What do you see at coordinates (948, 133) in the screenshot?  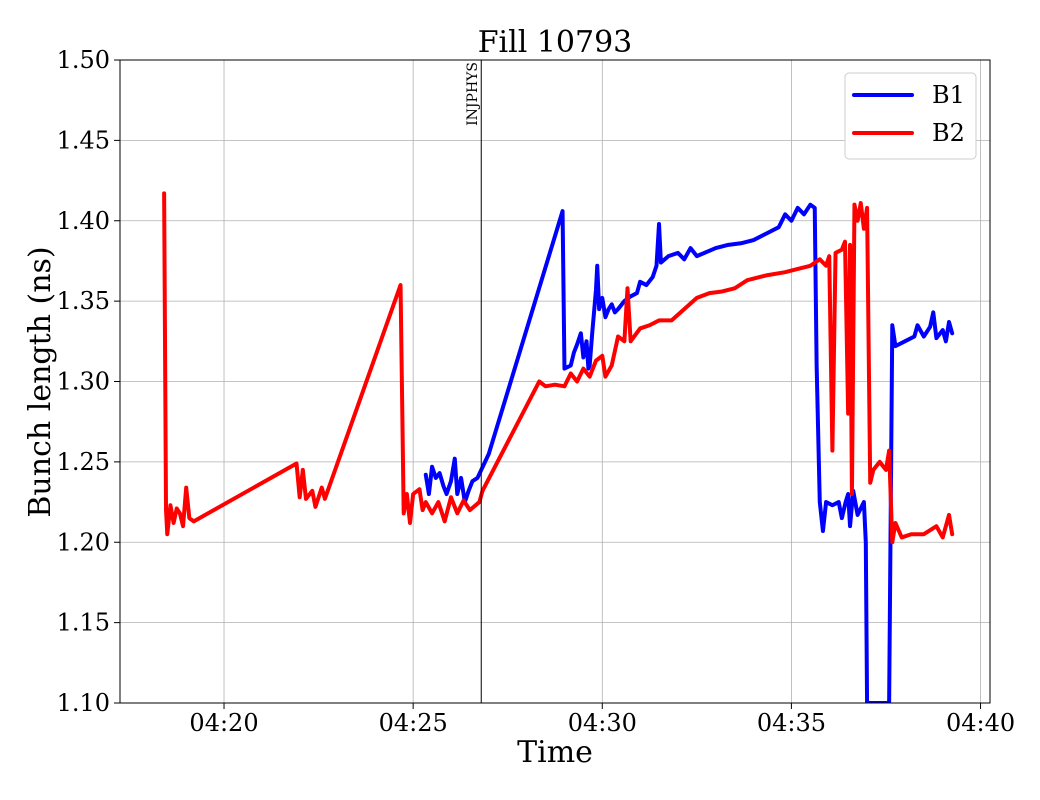 I see `legend-label-b2: B2` at bounding box center [948, 133].